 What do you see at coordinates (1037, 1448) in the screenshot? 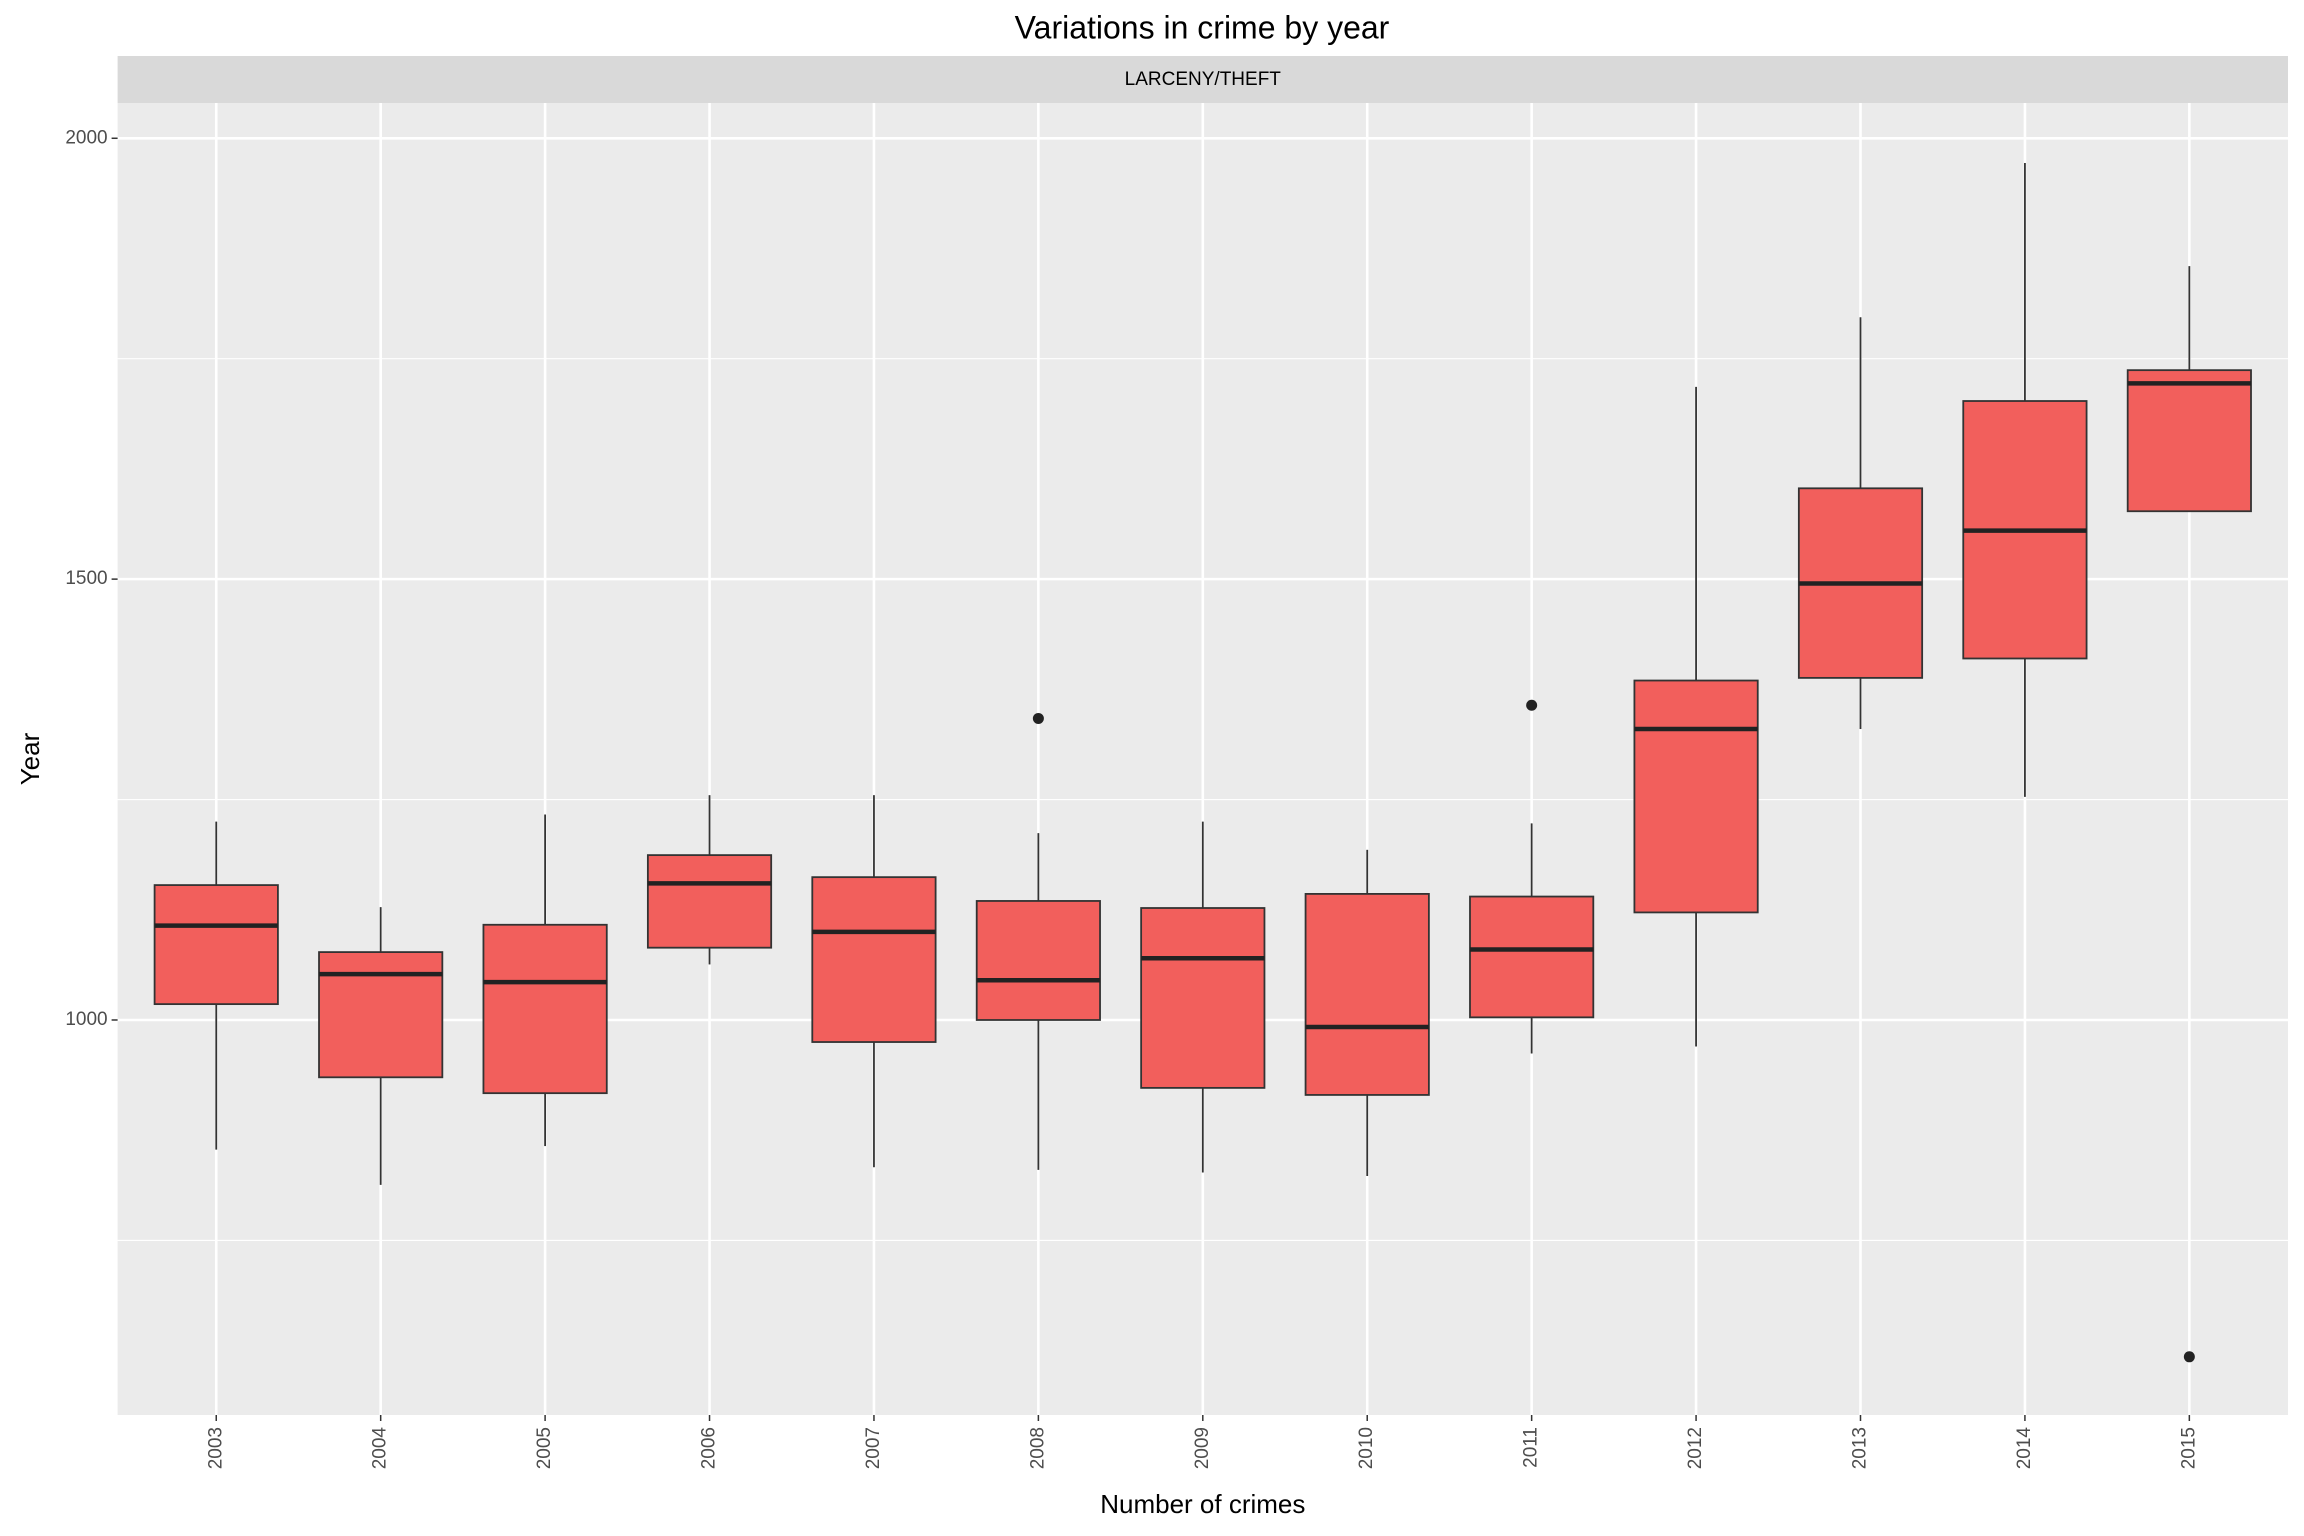
I see `x-tick-label: 2008` at bounding box center [1037, 1448].